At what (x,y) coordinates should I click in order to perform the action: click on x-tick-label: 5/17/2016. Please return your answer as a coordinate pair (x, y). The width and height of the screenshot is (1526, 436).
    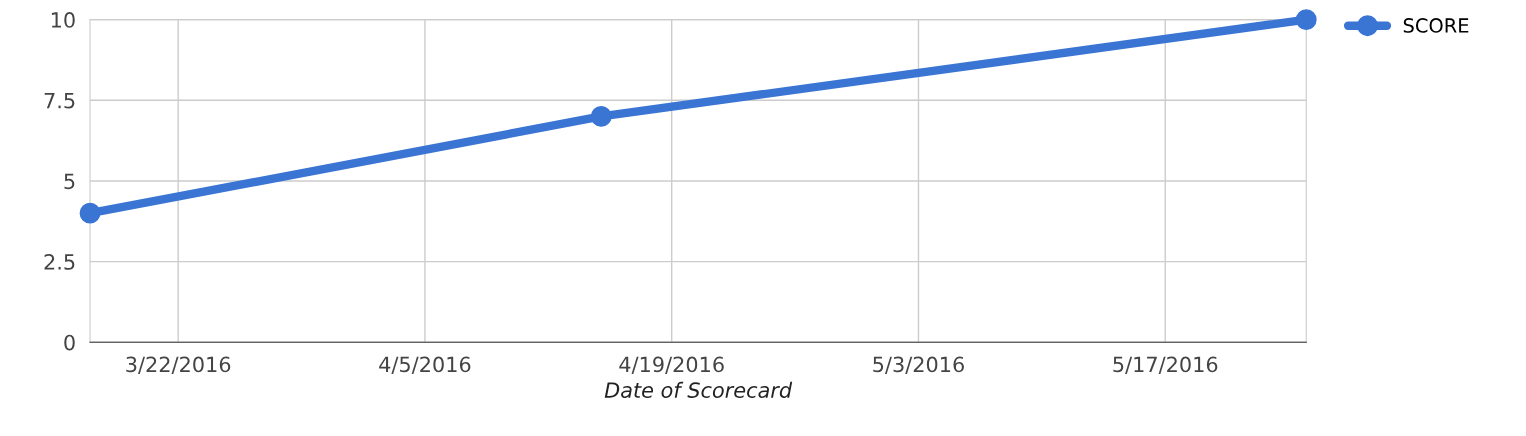
    Looking at the image, I should click on (1165, 365).